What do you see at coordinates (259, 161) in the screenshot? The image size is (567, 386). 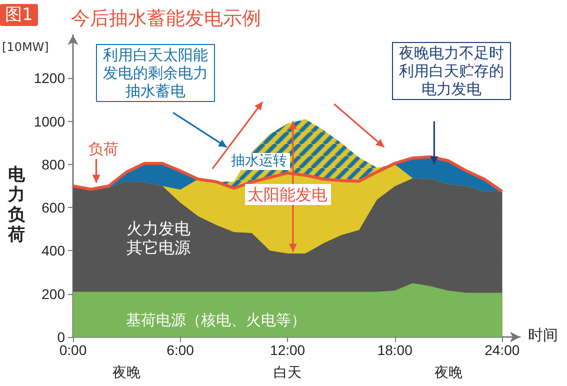 I see `series-label: 抽水运转` at bounding box center [259, 161].